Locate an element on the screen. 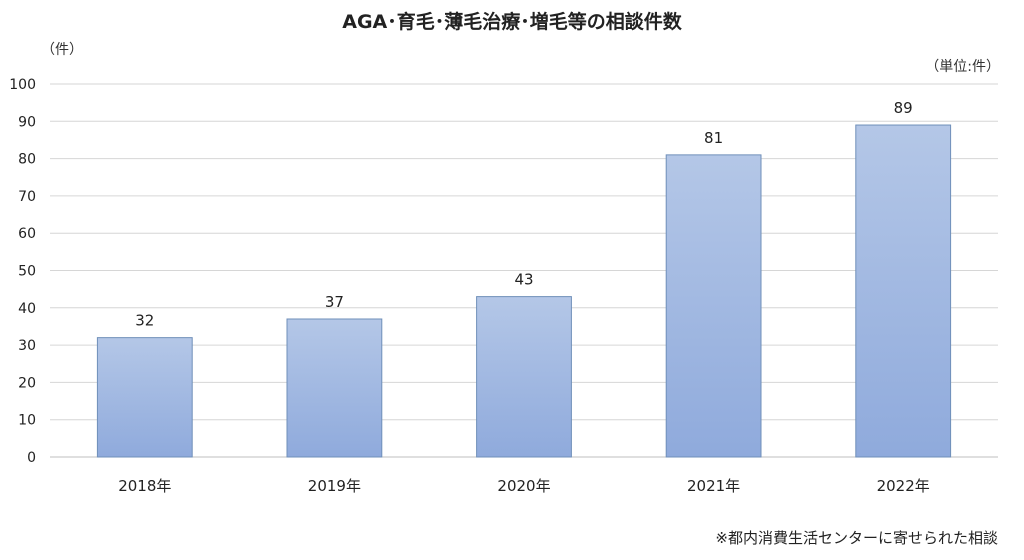 Image resolution: width=1024 pixels, height=560 pixels. y-tick-label: 20 is located at coordinates (27, 383).